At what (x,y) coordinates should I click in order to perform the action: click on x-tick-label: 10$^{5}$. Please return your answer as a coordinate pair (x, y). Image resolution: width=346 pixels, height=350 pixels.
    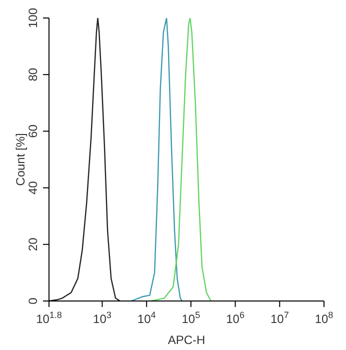
    Looking at the image, I should click on (191, 318).